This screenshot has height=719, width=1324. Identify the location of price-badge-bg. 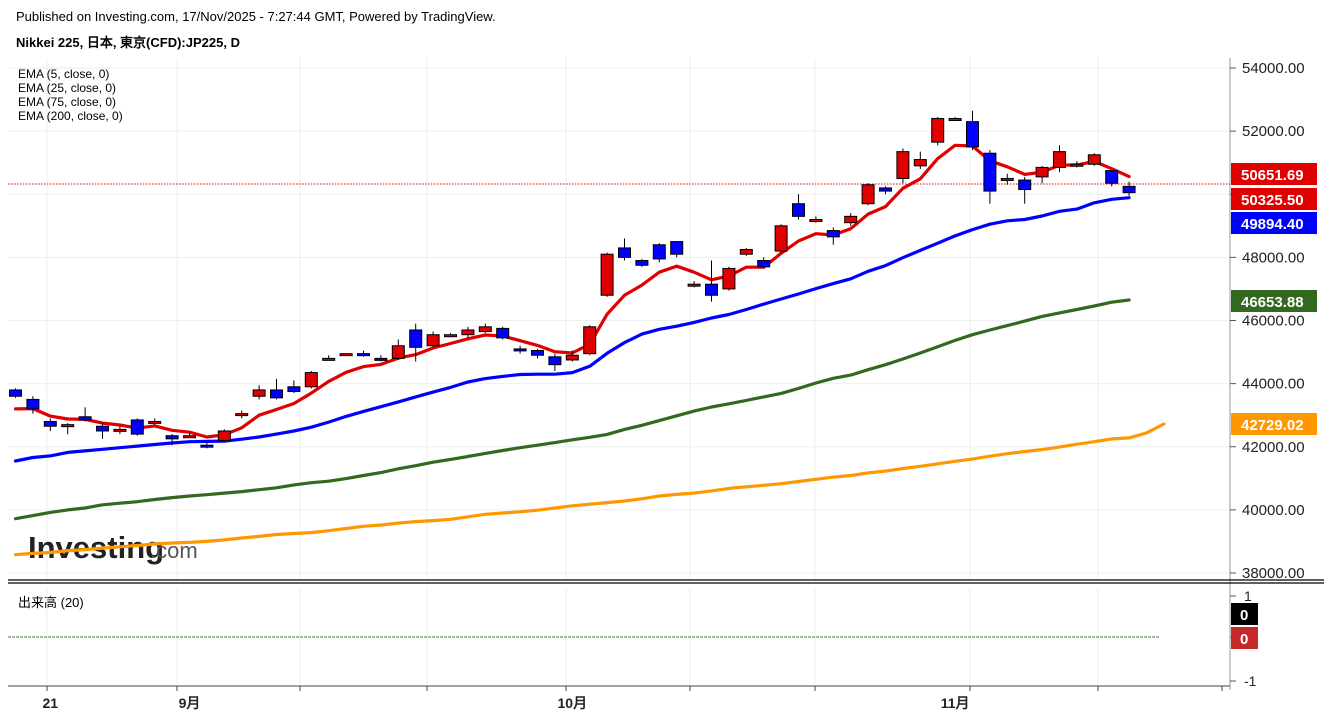
(1274, 199).